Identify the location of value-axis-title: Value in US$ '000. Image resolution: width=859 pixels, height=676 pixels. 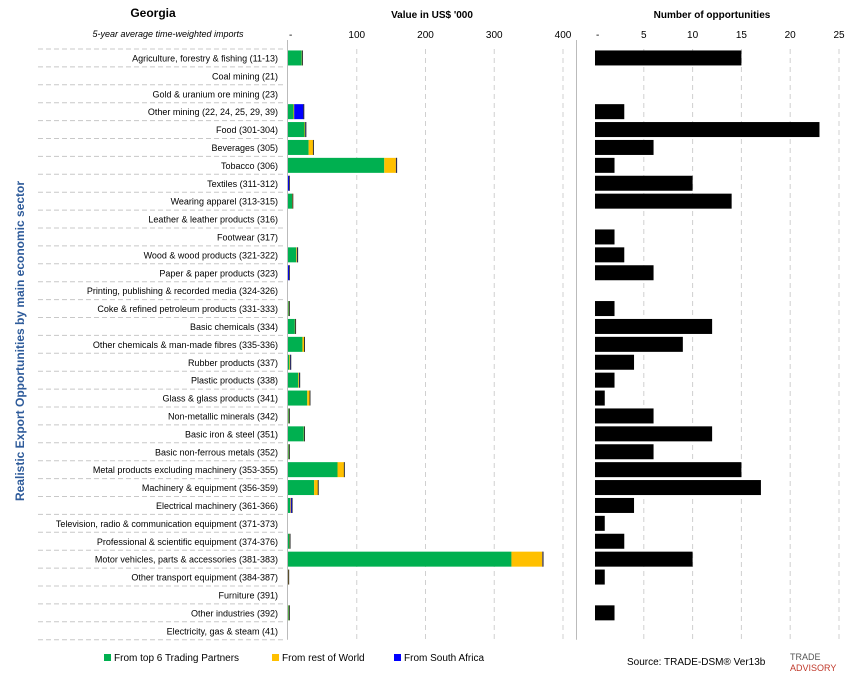
(432, 15).